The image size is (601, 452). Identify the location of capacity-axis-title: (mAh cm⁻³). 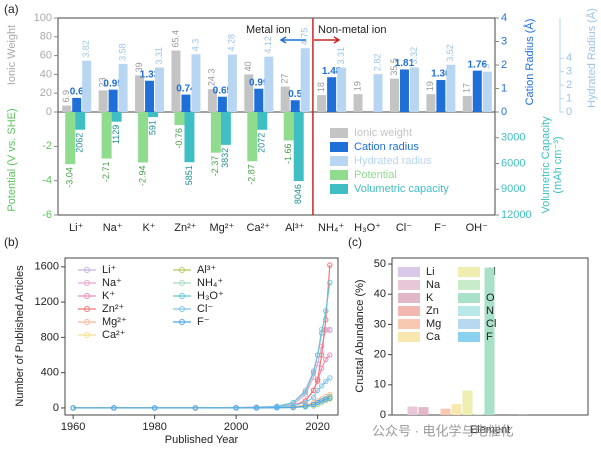
(558, 164).